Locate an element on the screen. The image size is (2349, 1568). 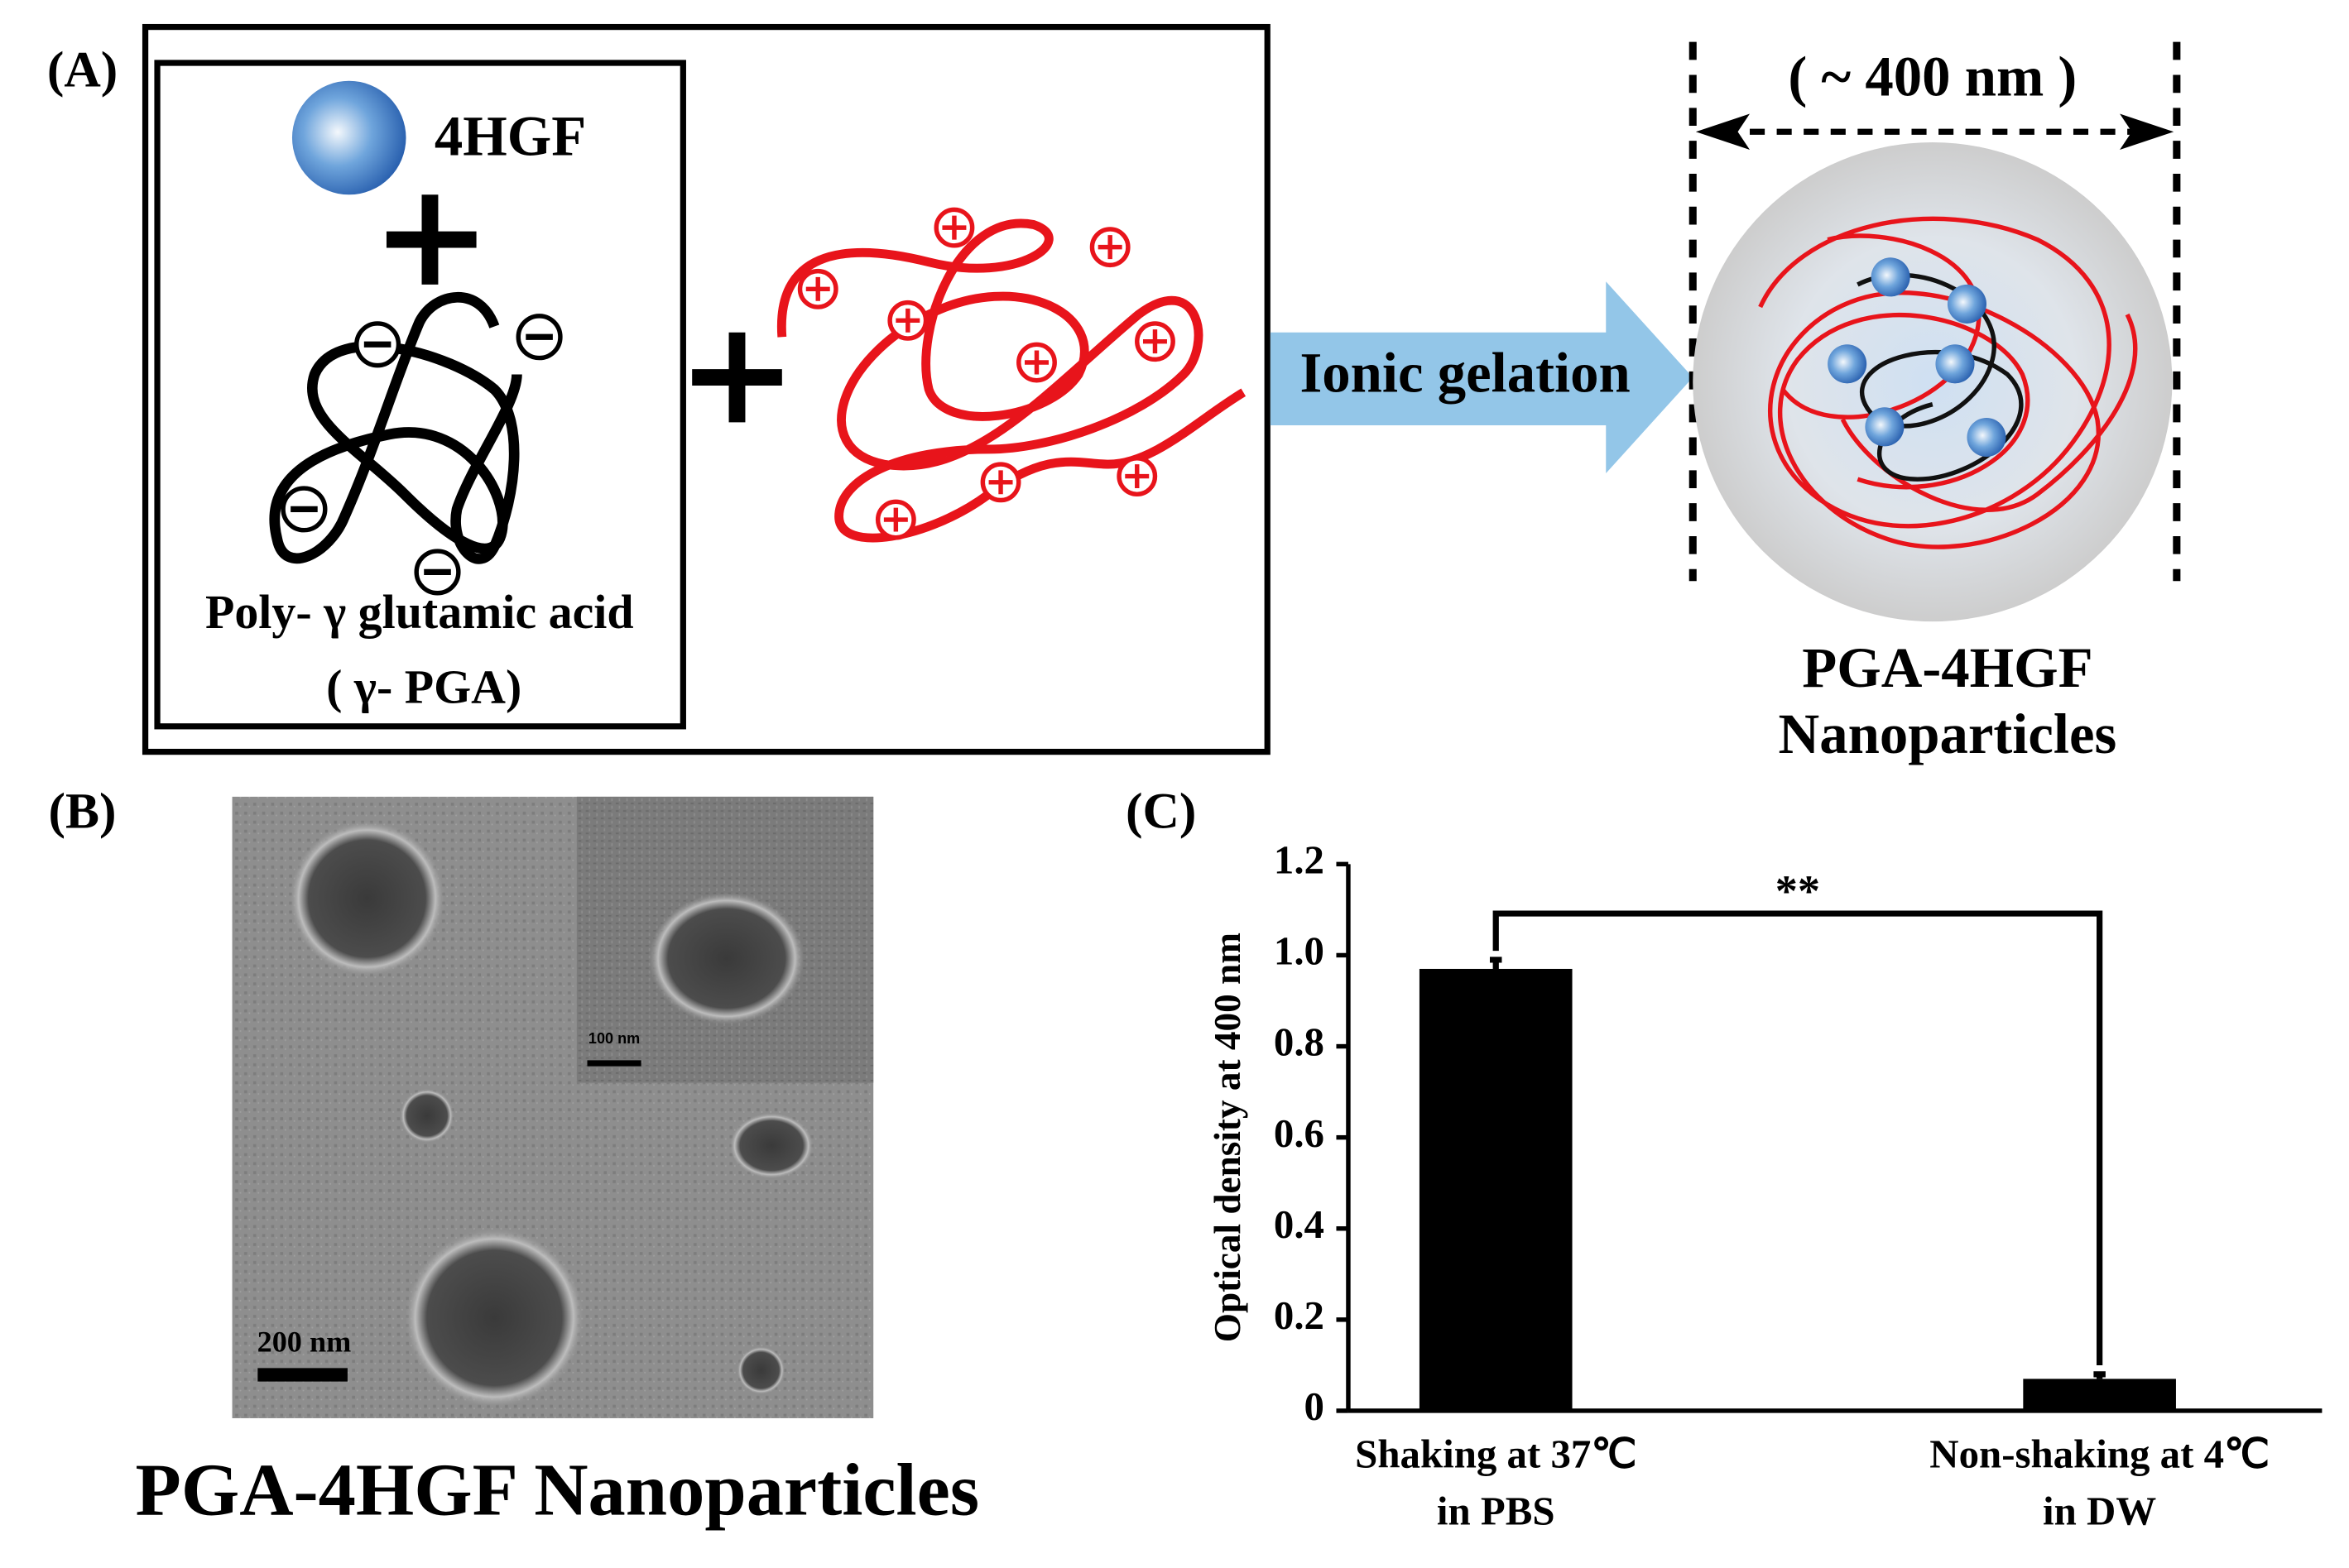
y-tick-label: 0.4 is located at coordinates (1299, 1224).